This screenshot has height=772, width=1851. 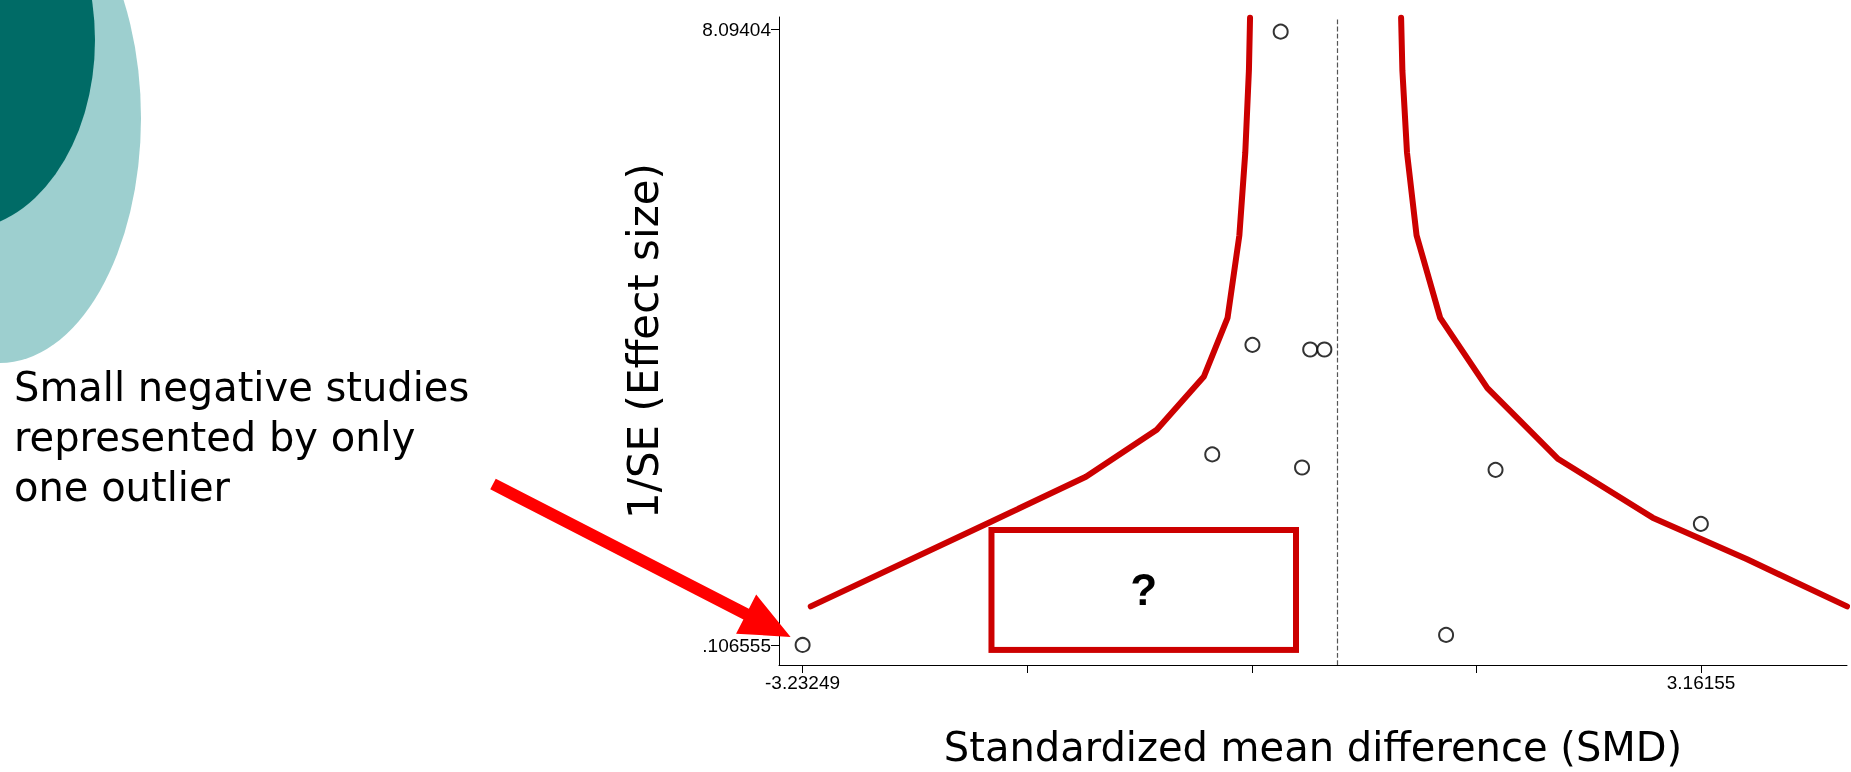 I want to click on y-tick-label: .106555, so click(x=736, y=645).